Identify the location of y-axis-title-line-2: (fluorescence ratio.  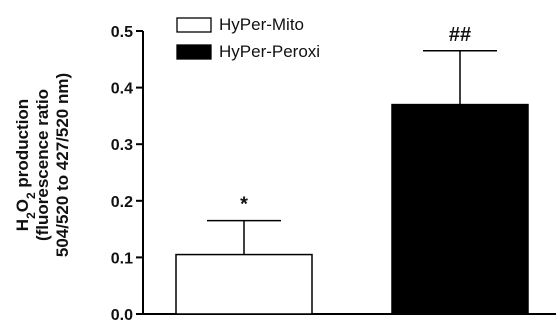
(42, 165).